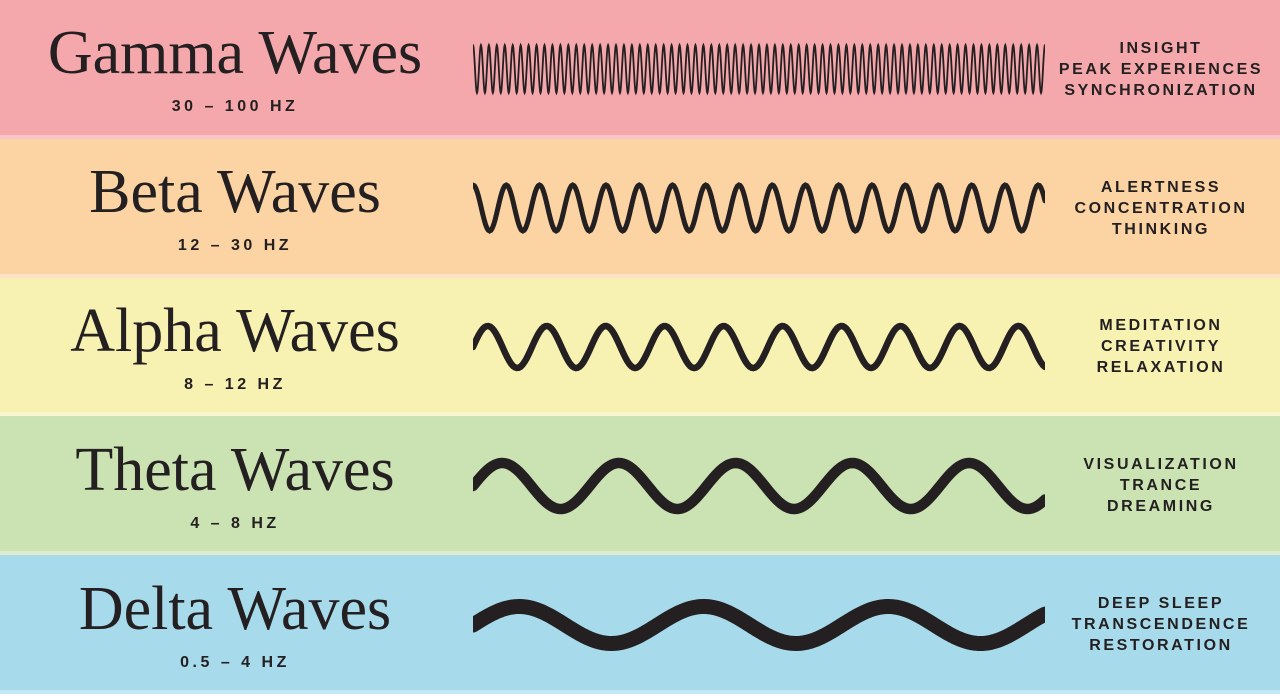 The image size is (1280, 694). I want to click on beta-waveform-icon, so click(759, 208).